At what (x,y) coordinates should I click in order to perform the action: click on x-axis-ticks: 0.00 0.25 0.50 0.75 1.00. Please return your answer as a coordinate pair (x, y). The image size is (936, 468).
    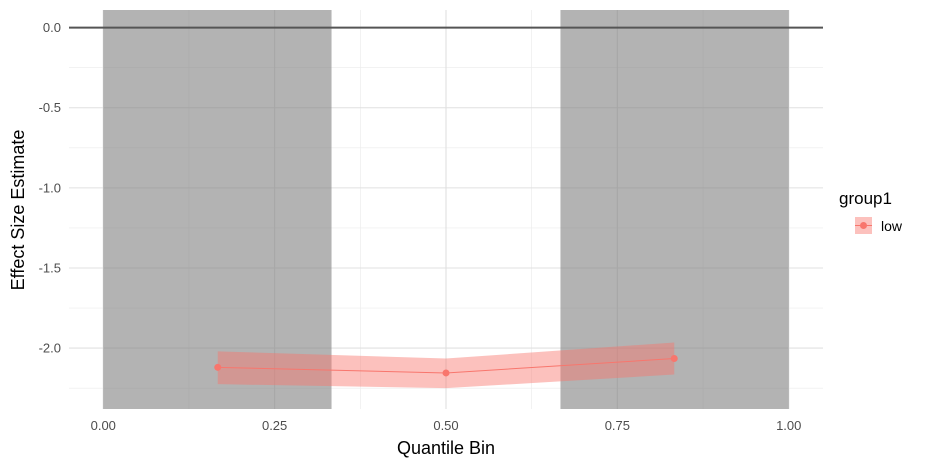
    Looking at the image, I should click on (446, 425).